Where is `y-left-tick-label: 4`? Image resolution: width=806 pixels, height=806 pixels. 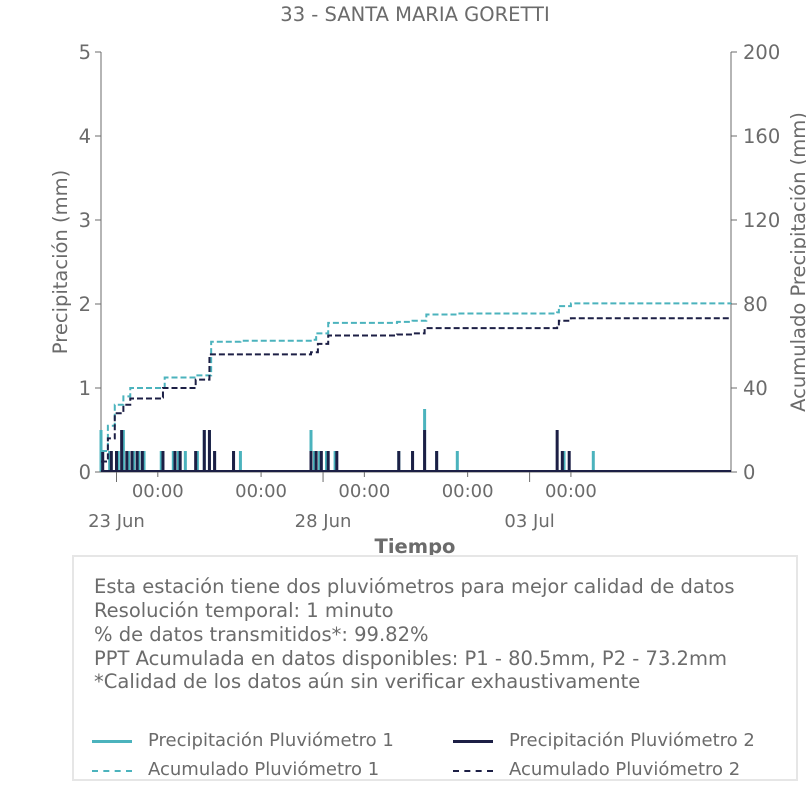
y-left-tick-label: 4 is located at coordinates (85, 136).